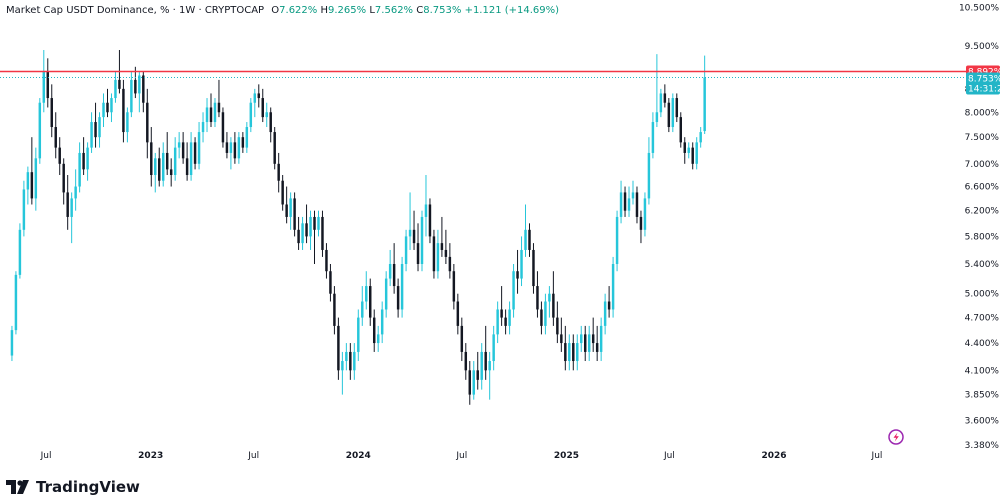 This screenshot has height=500, width=1000. What do you see at coordinates (982, 344) in the screenshot?
I see `y-tick-label: 4.400%` at bounding box center [982, 344].